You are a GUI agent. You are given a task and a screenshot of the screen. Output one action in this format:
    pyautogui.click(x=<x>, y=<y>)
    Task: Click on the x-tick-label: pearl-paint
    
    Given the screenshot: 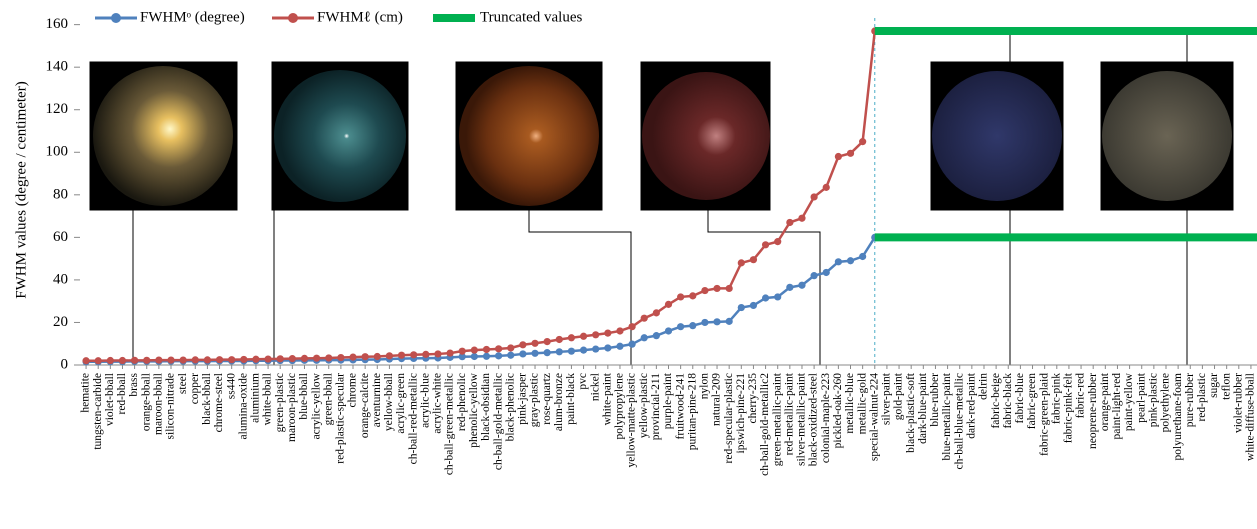 What is the action you would take?
    pyautogui.click(x=1141, y=397)
    